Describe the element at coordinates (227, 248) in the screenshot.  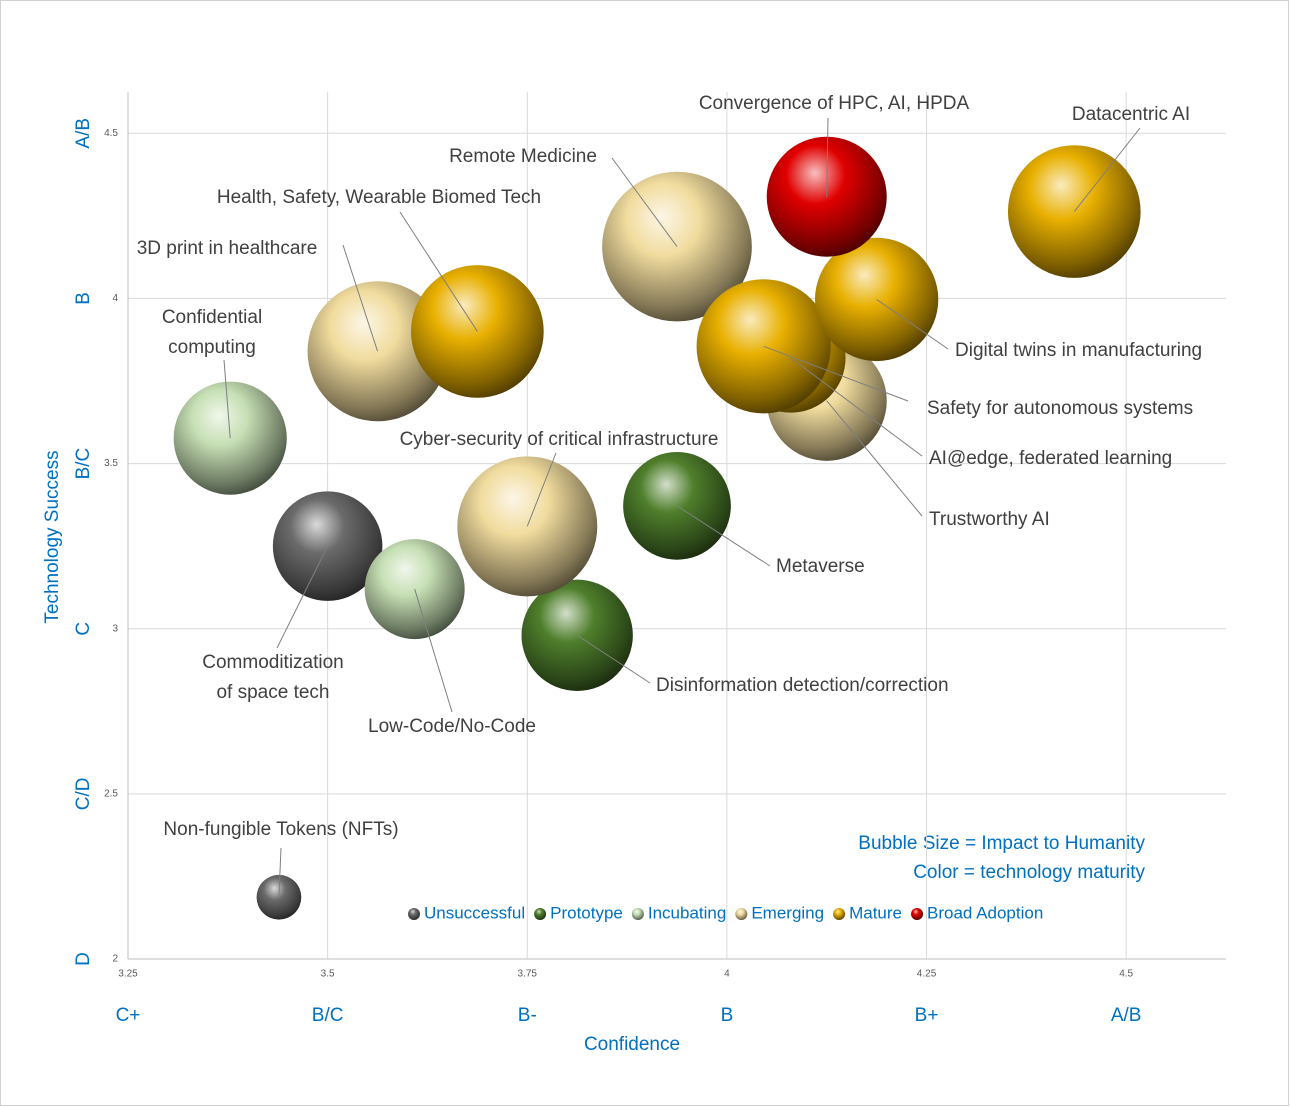
I see `bubble-label: 3D print in healthcare` at that location.